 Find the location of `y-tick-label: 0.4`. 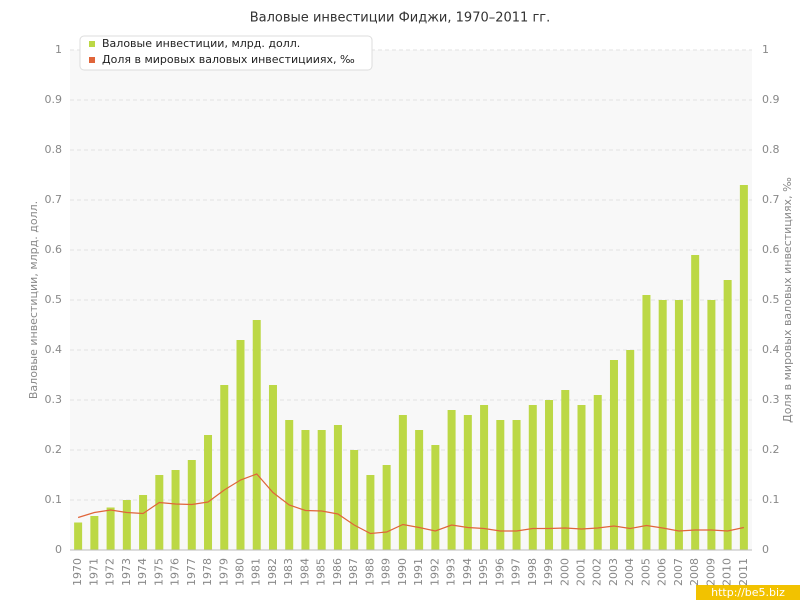

y-tick-label: 0.4 is located at coordinates (54, 349).